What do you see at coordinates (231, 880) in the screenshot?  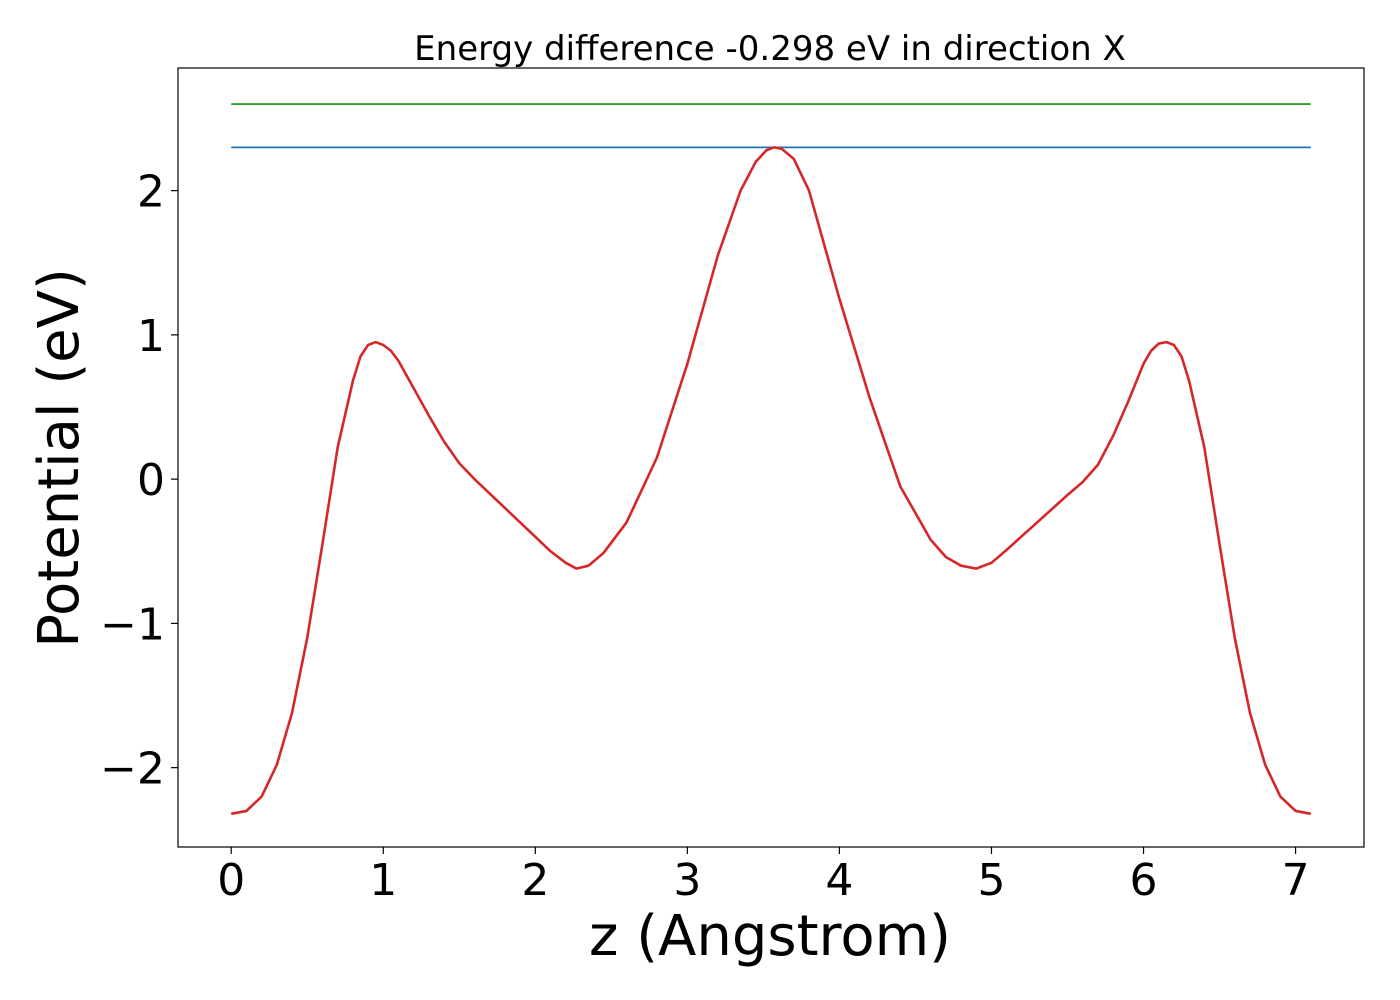 I see `x-tick-label: 0` at bounding box center [231, 880].